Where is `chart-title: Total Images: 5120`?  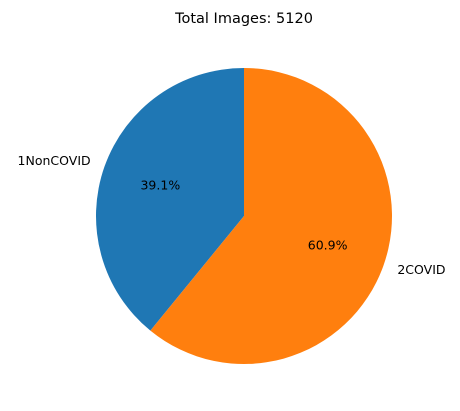 chart-title: Total Images: 5120 is located at coordinates (243, 19).